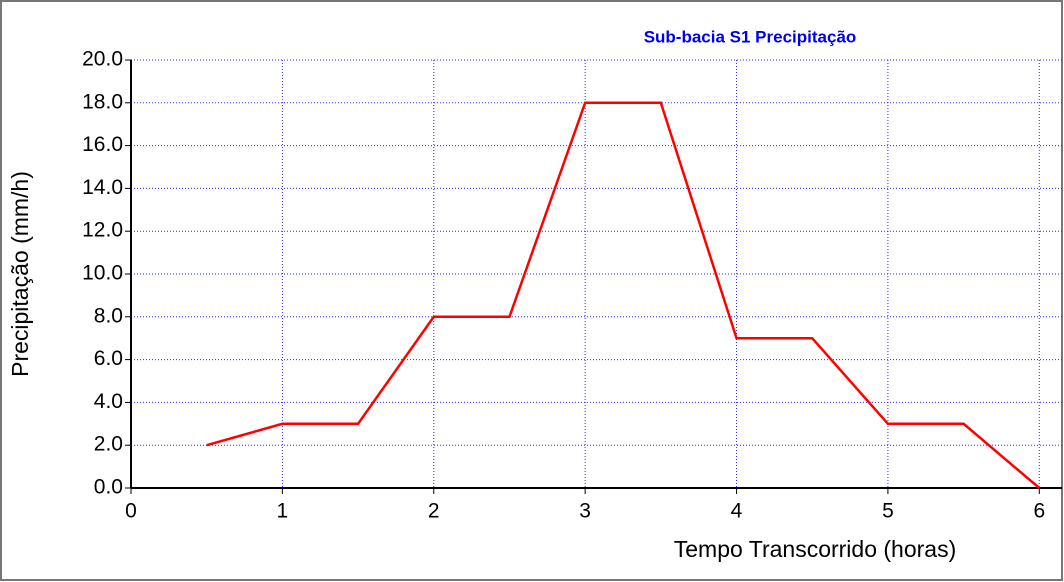 This screenshot has width=1064, height=582. I want to click on y-tick-label: 18.0, so click(102, 101).